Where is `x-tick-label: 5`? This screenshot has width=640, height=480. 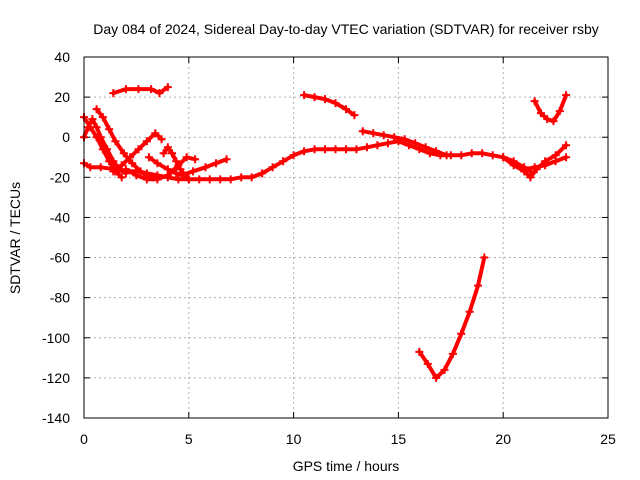 x-tick-label: 5 is located at coordinates (189, 439).